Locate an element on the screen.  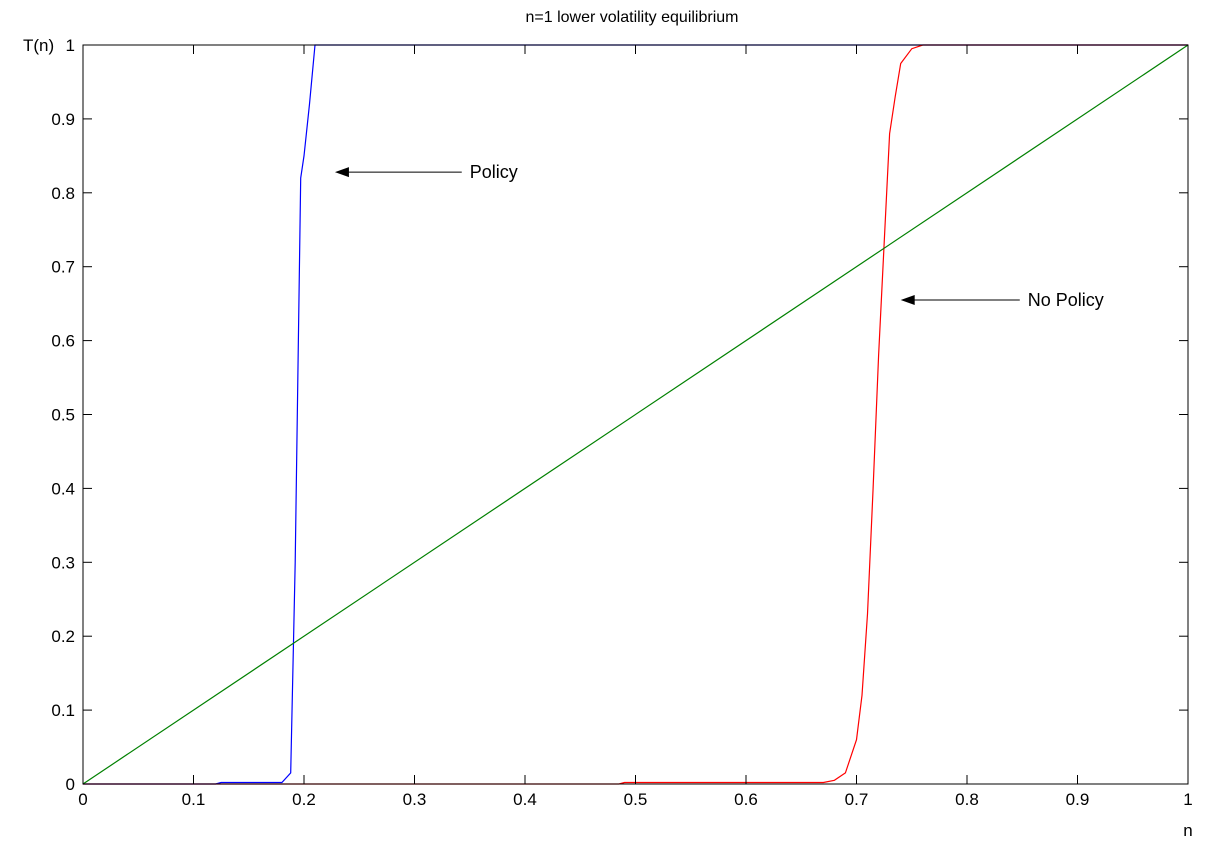
annotation-label: No Policy is located at coordinates (1066, 300).